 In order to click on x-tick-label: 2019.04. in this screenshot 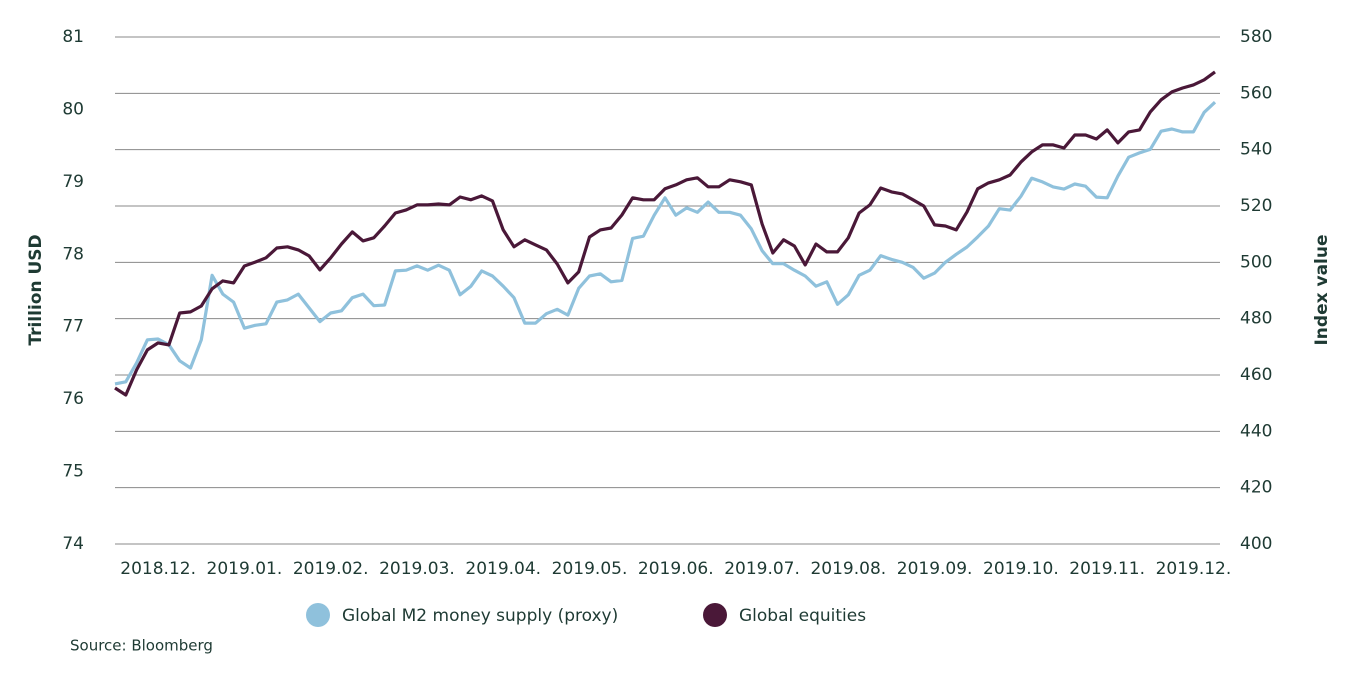, I will do `click(503, 569)`.